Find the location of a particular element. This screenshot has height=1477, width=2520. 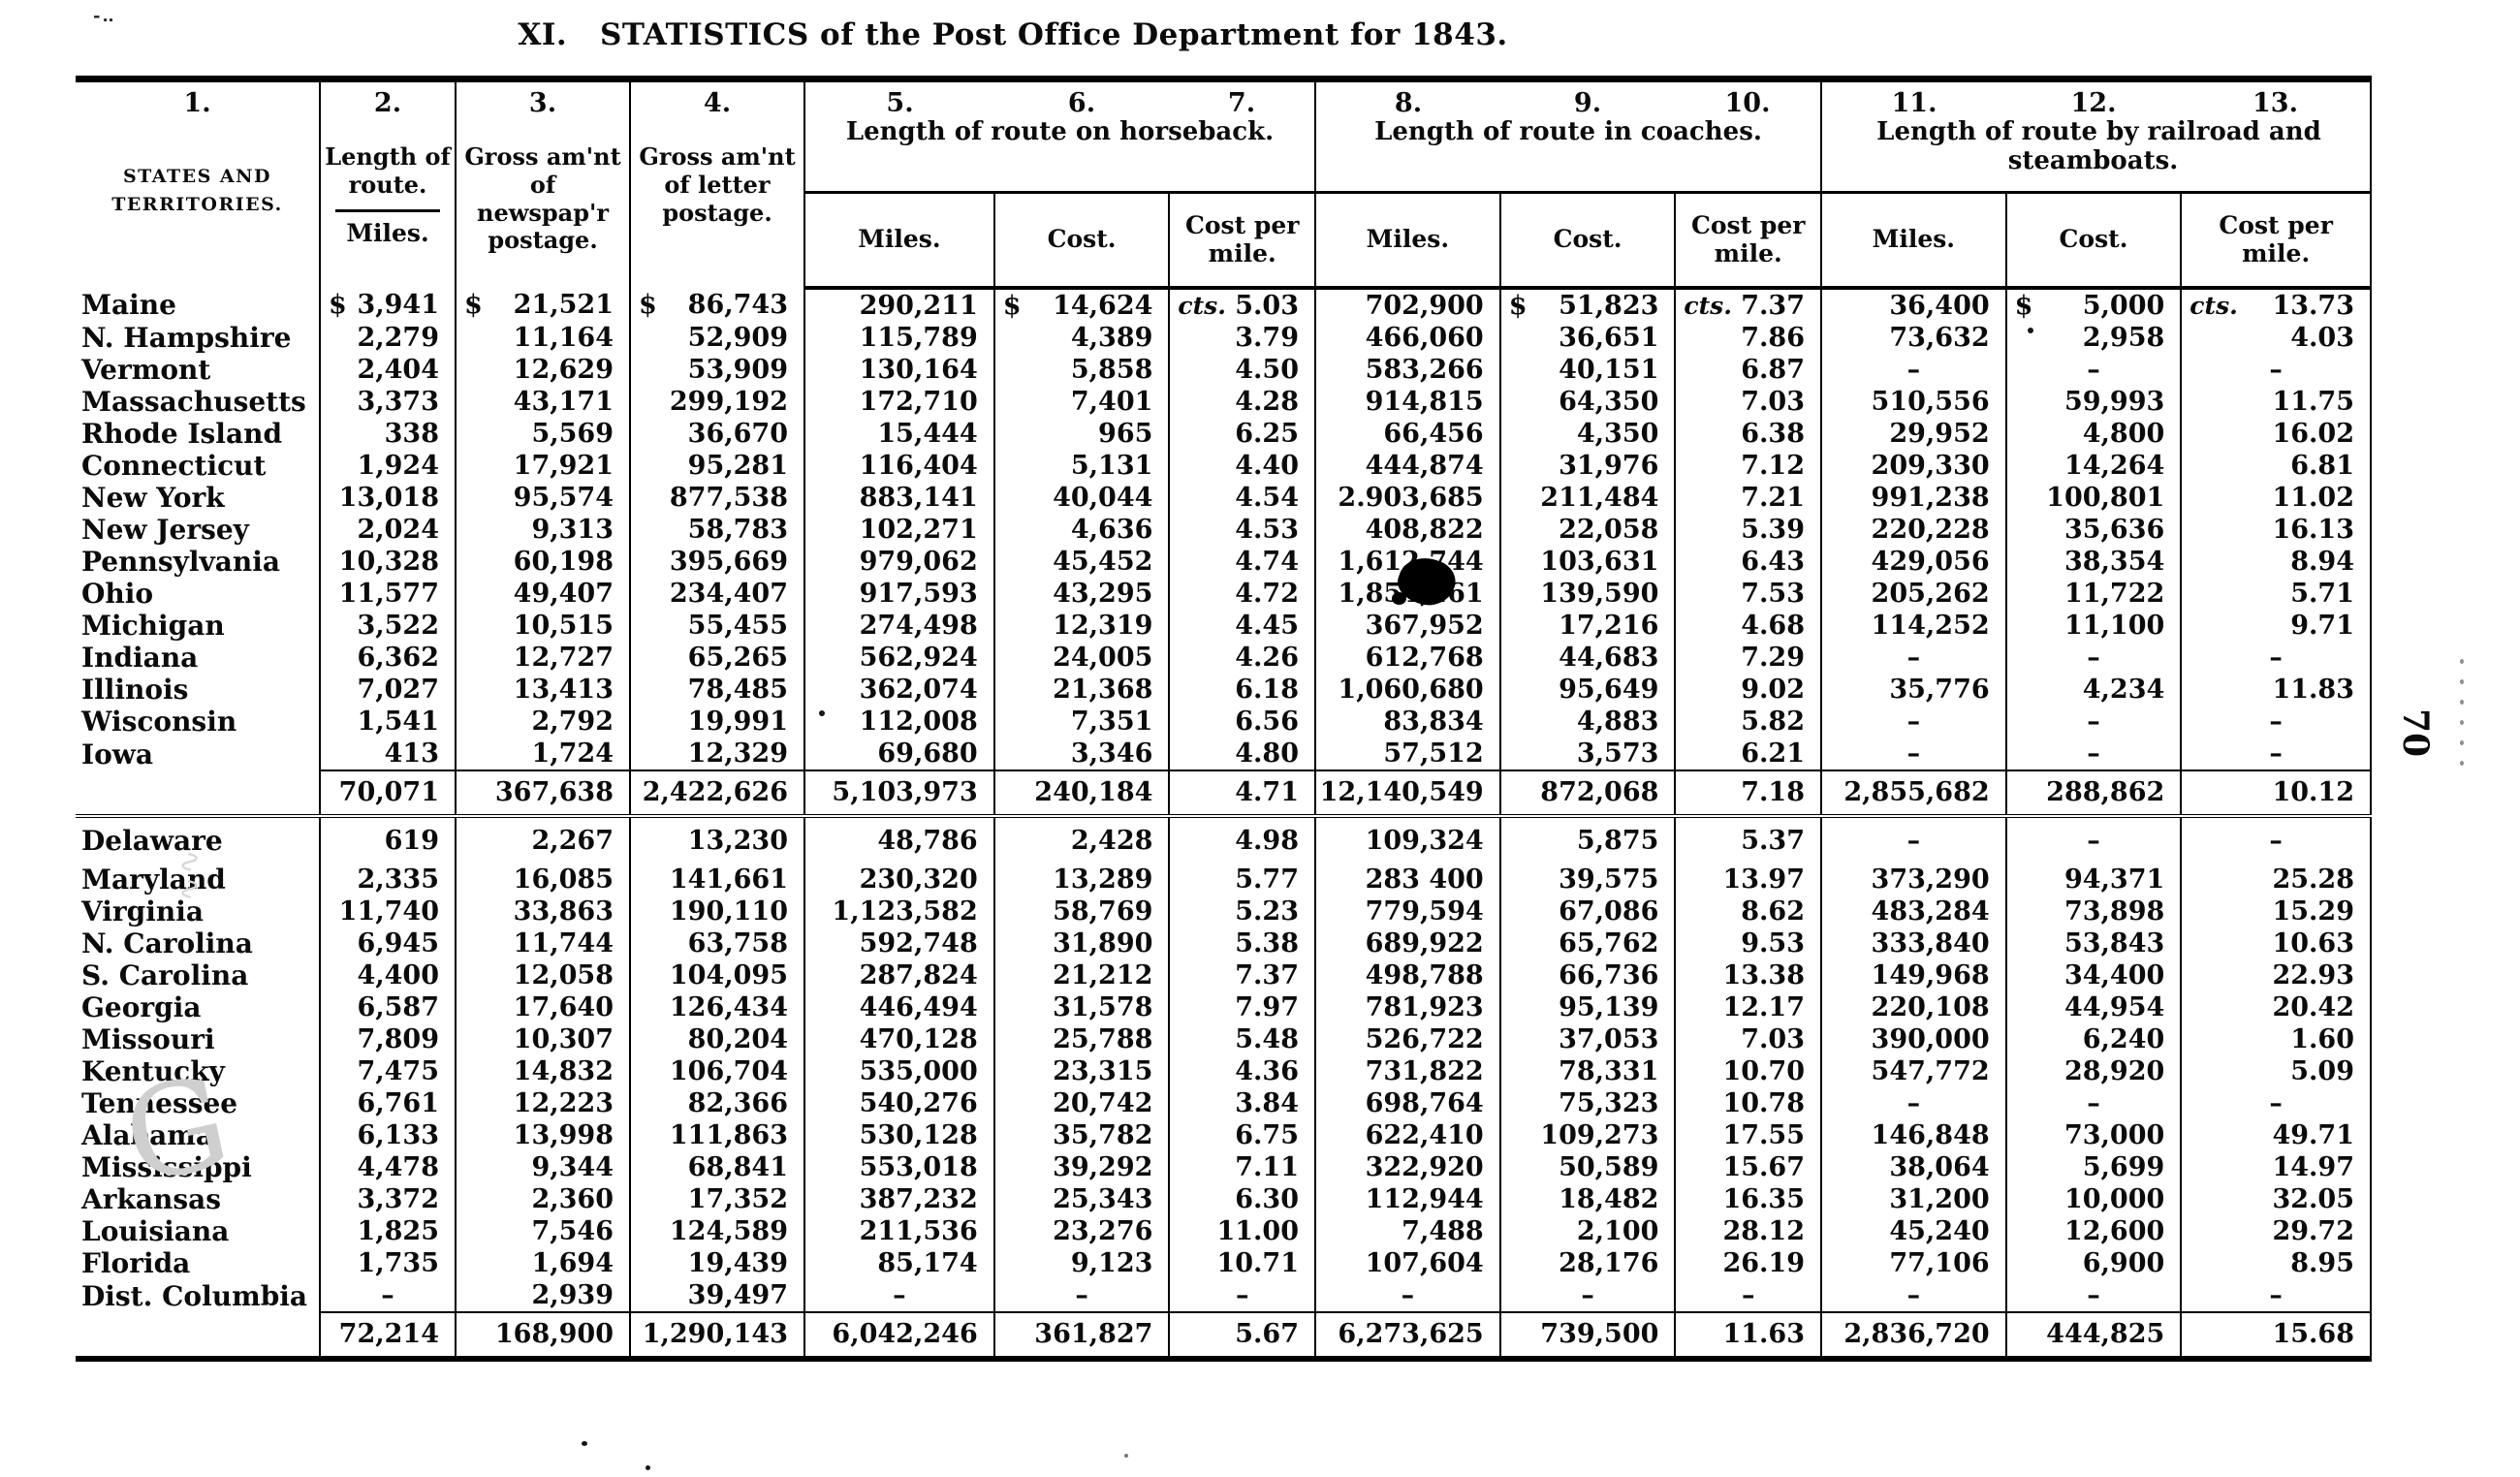

value-cell: 78,485 is located at coordinates (716, 690).